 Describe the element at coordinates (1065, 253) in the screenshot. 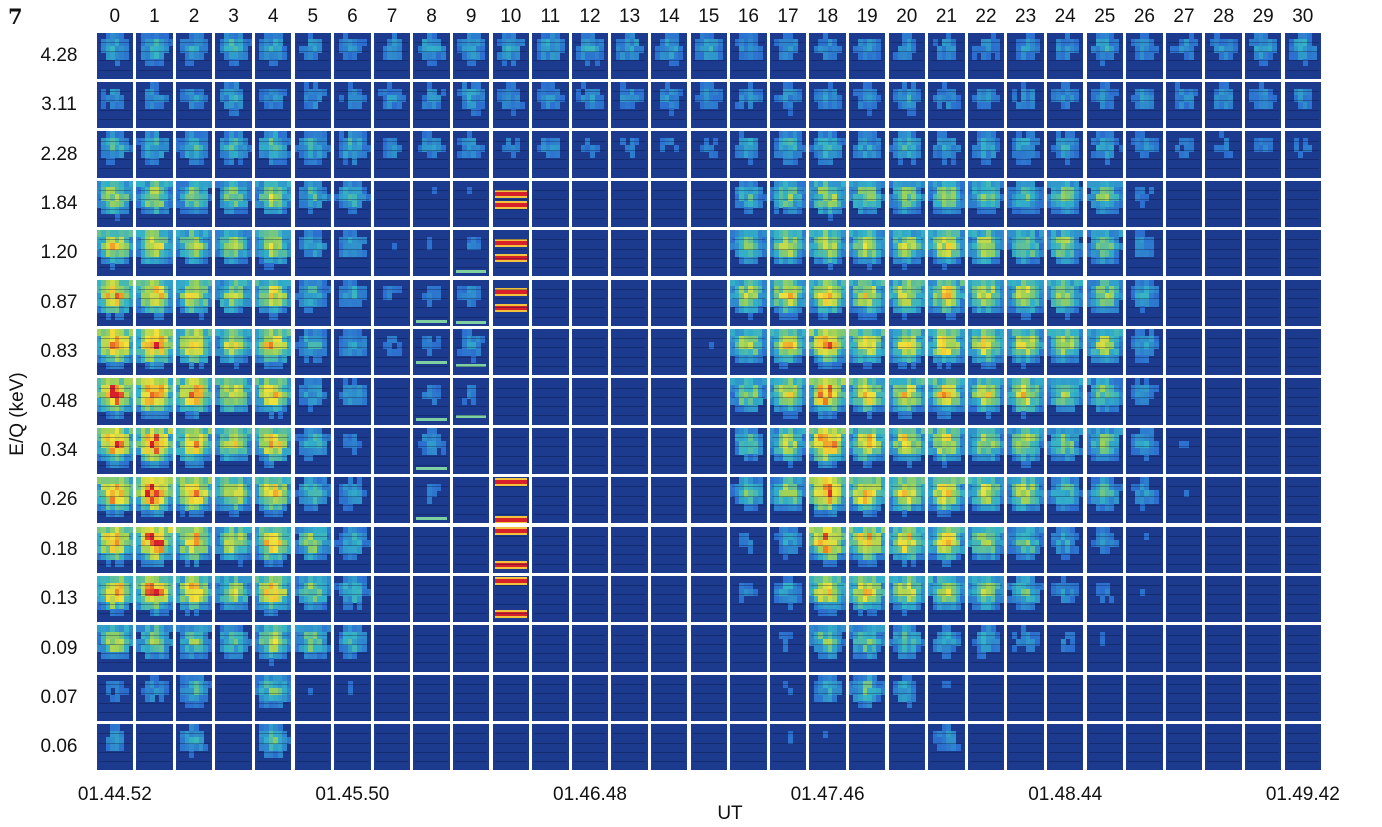

I see `cell-r1.20-c24` at that location.